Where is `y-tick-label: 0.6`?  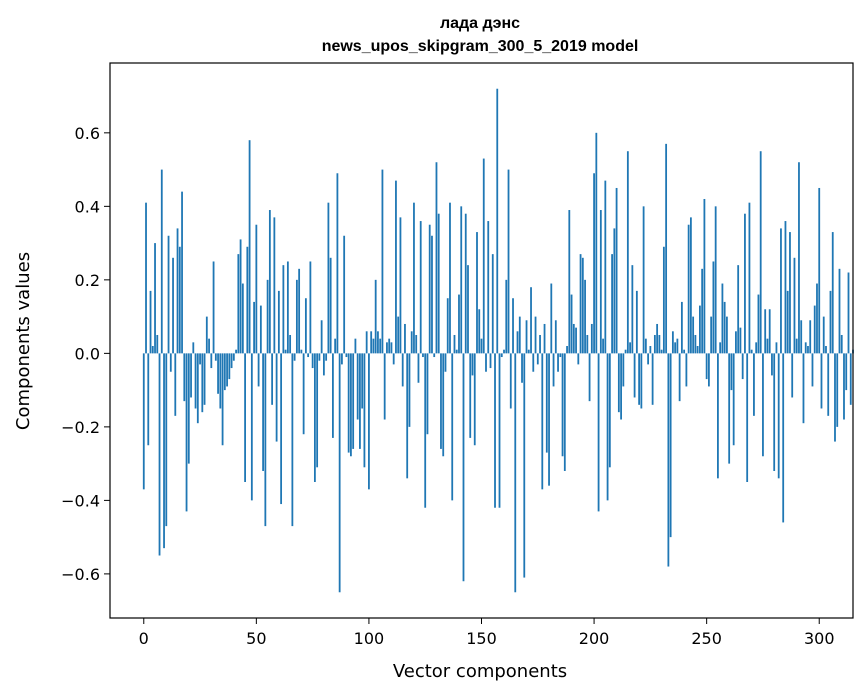 y-tick-label: 0.6 is located at coordinates (87, 133).